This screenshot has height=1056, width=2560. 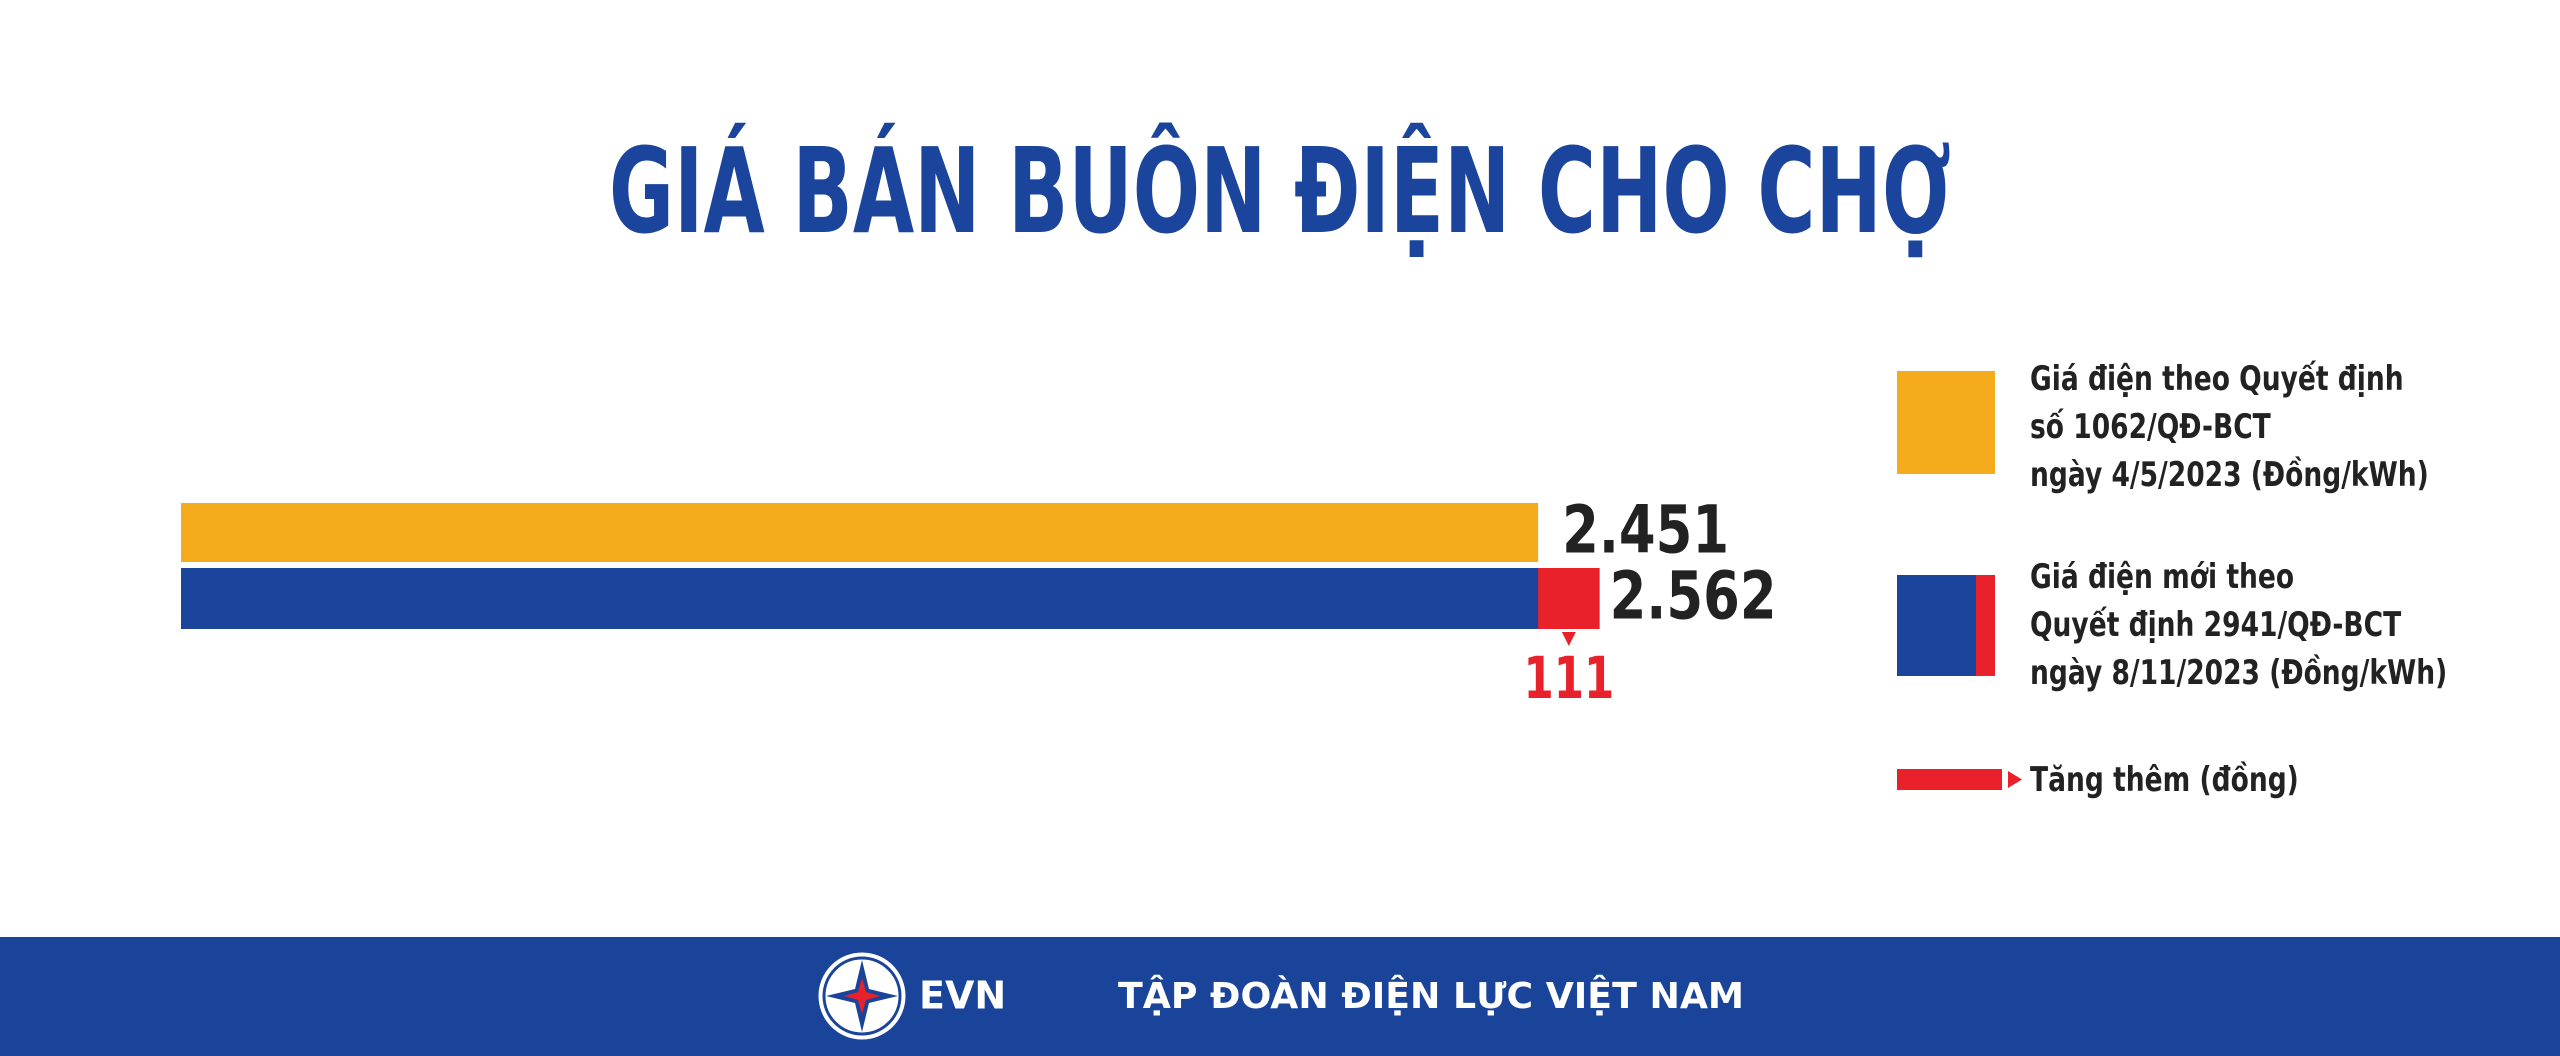 I want to click on evn-logo, so click(x=862, y=996).